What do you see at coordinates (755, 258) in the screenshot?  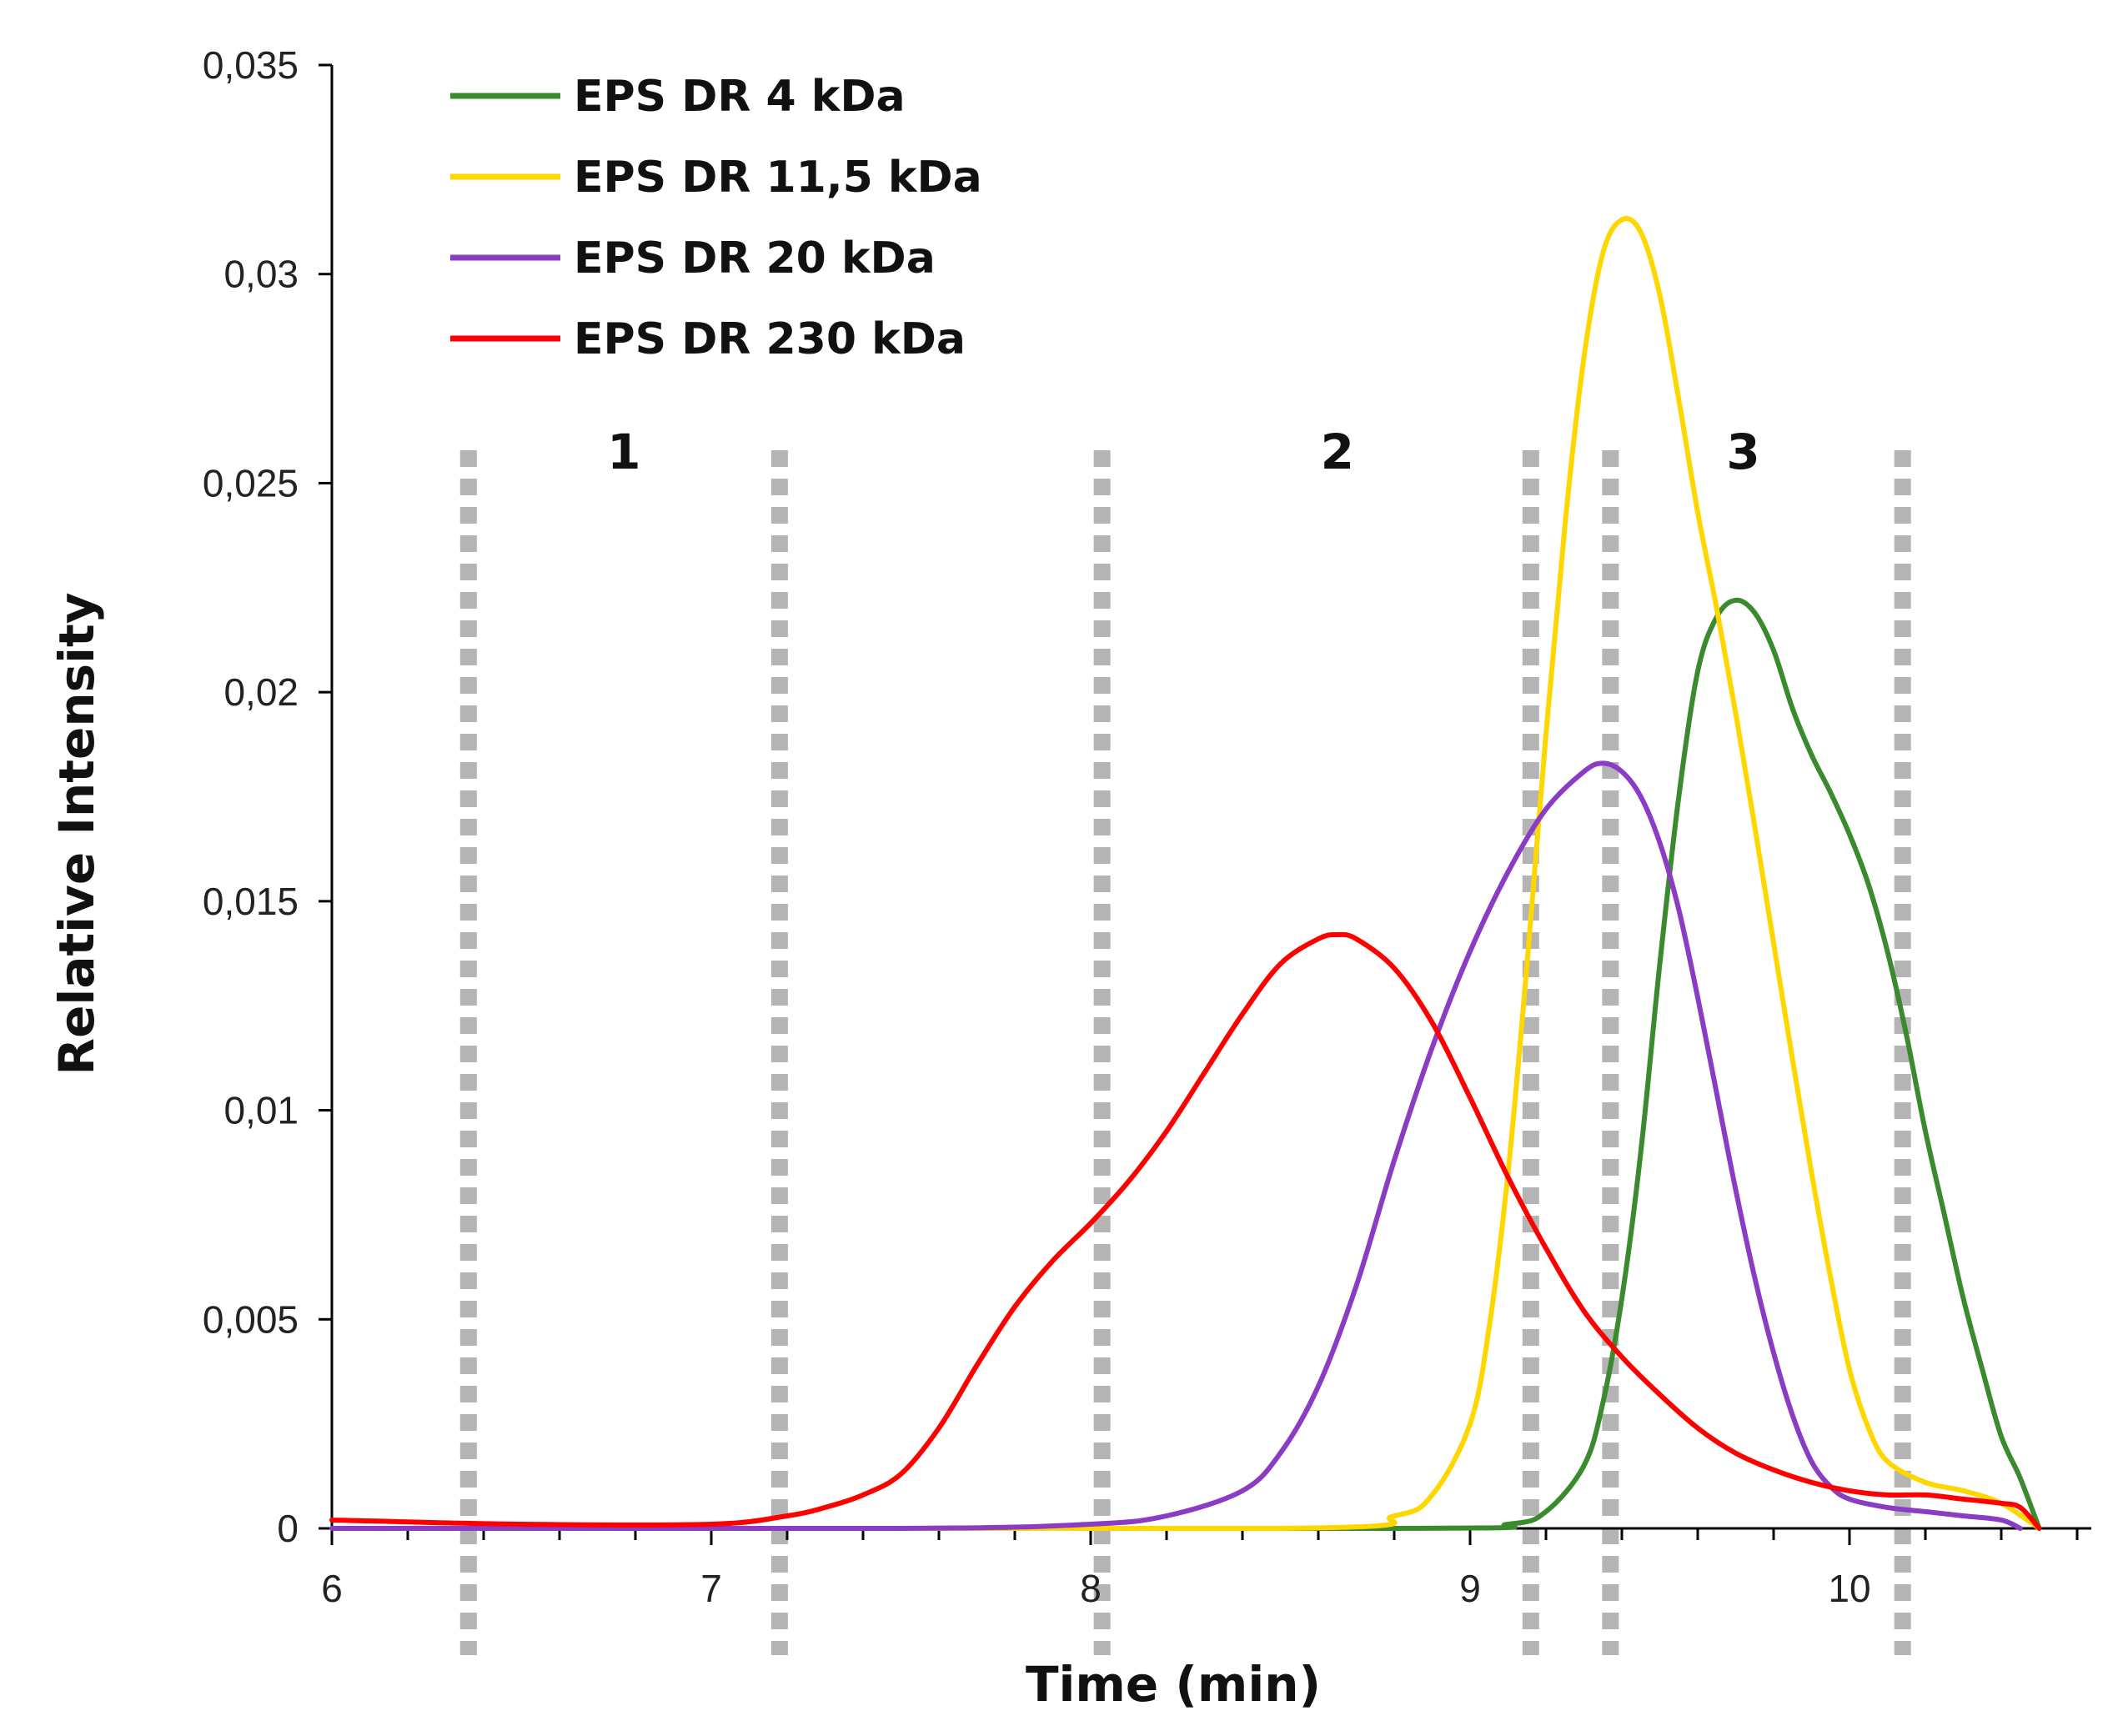 I see `legend-entry-label: EPS DR 20 kDa` at bounding box center [755, 258].